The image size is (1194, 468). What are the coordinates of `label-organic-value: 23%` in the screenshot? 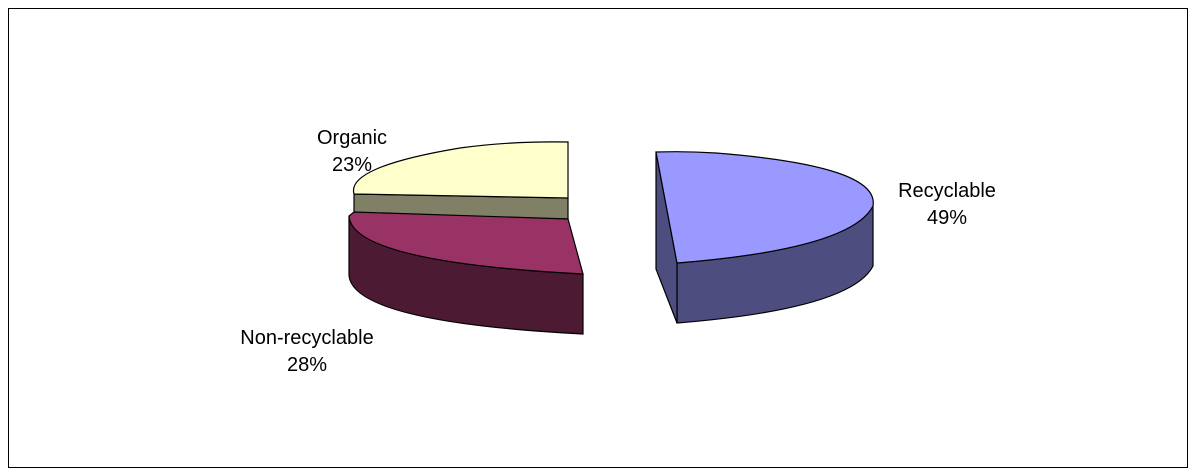 It's located at (352, 165).